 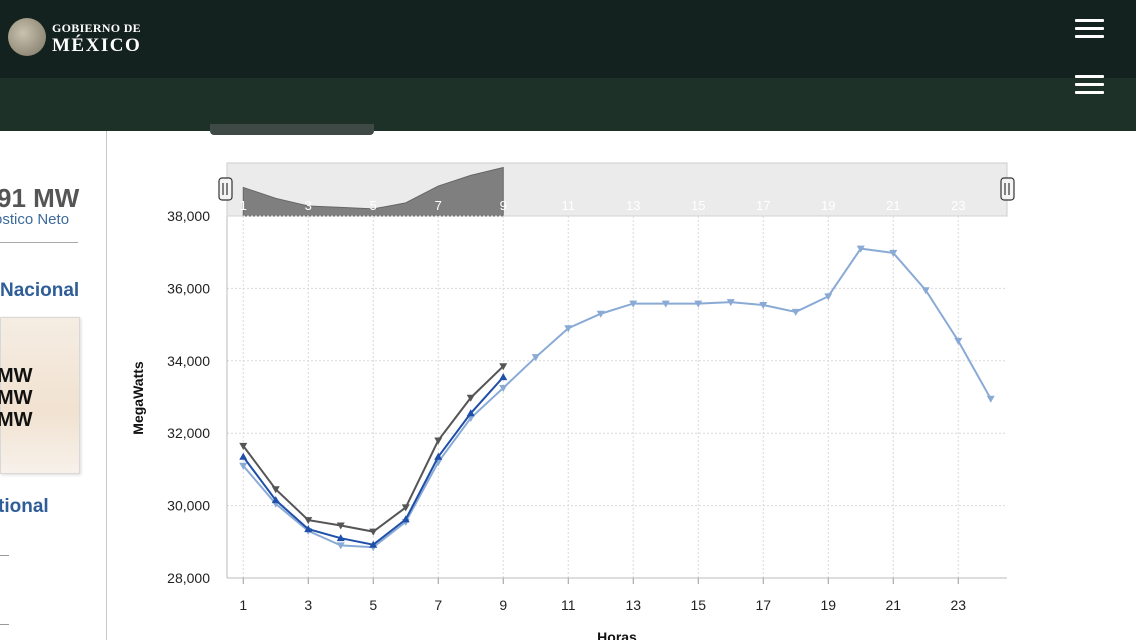 What do you see at coordinates (40, 198) in the screenshot?
I see `demand-value: 91 MW` at bounding box center [40, 198].